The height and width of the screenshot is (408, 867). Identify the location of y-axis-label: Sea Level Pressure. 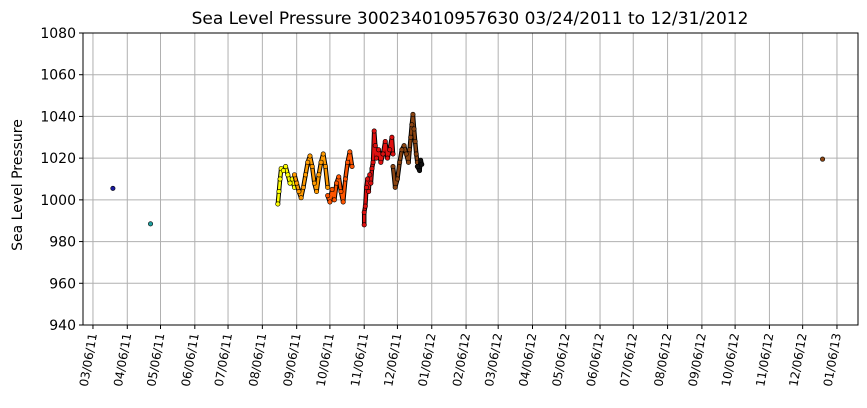
(18, 185).